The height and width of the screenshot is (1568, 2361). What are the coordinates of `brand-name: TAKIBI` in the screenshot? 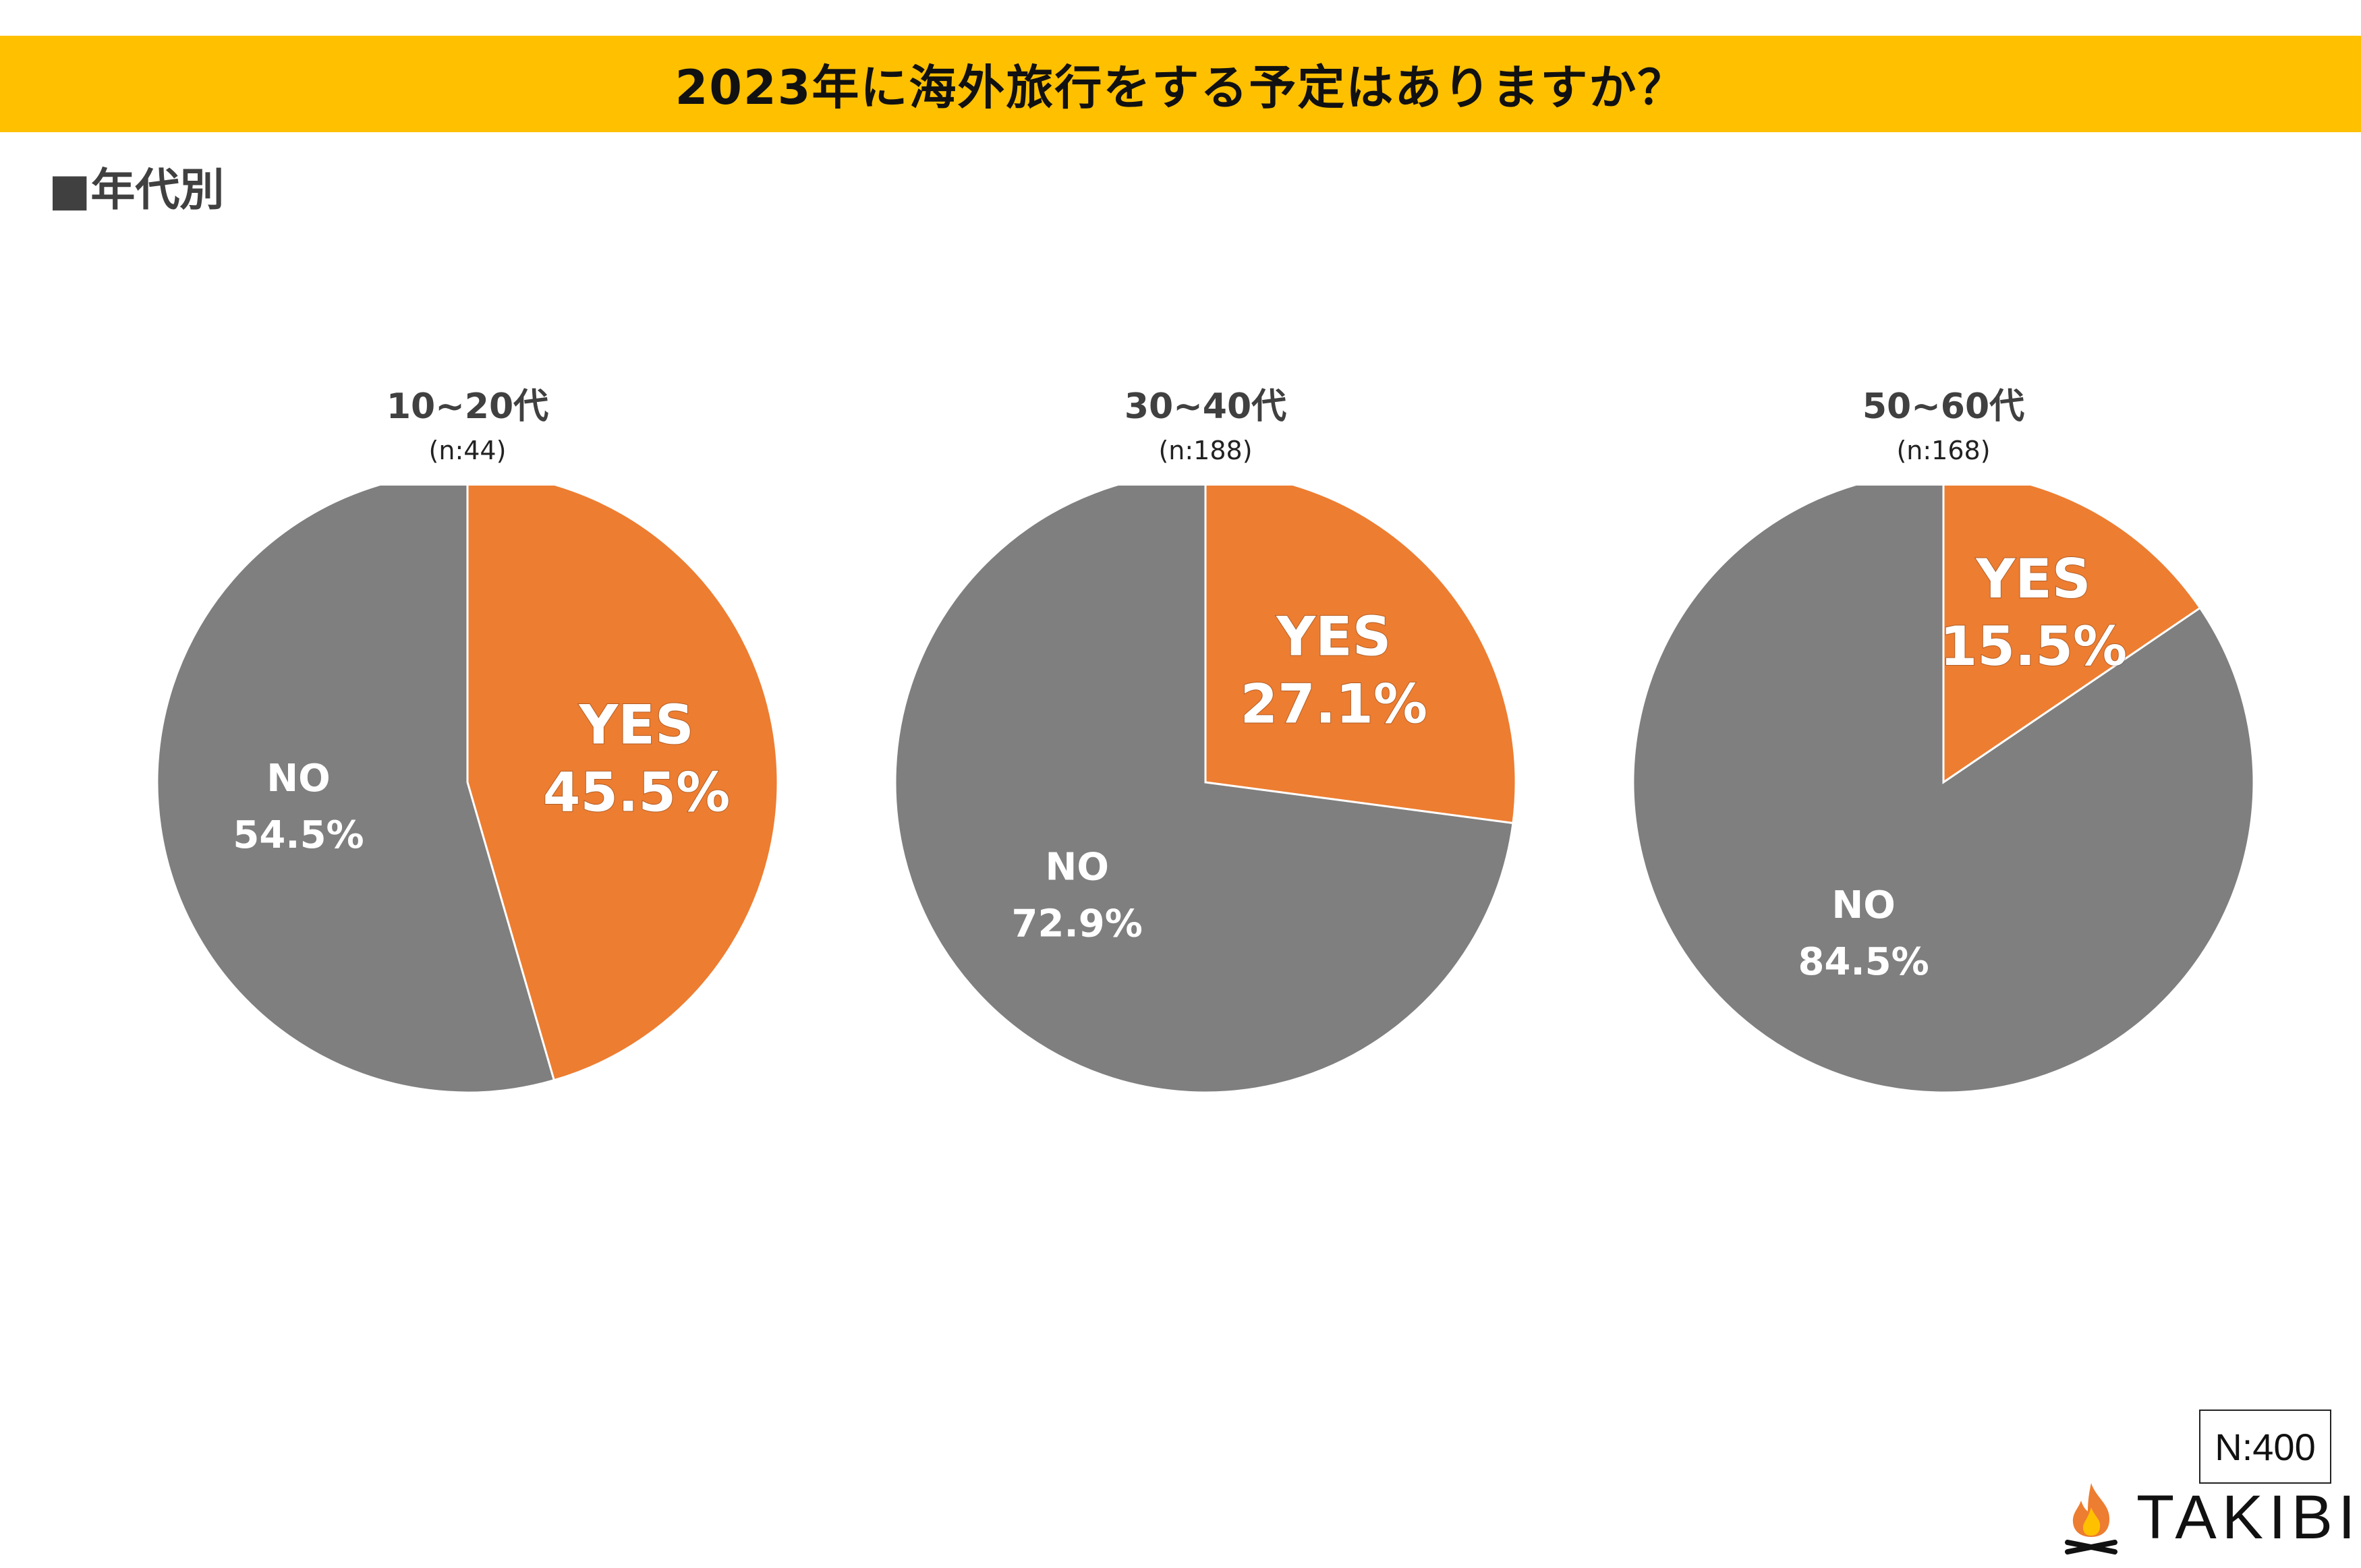 It's located at (2248, 1517).